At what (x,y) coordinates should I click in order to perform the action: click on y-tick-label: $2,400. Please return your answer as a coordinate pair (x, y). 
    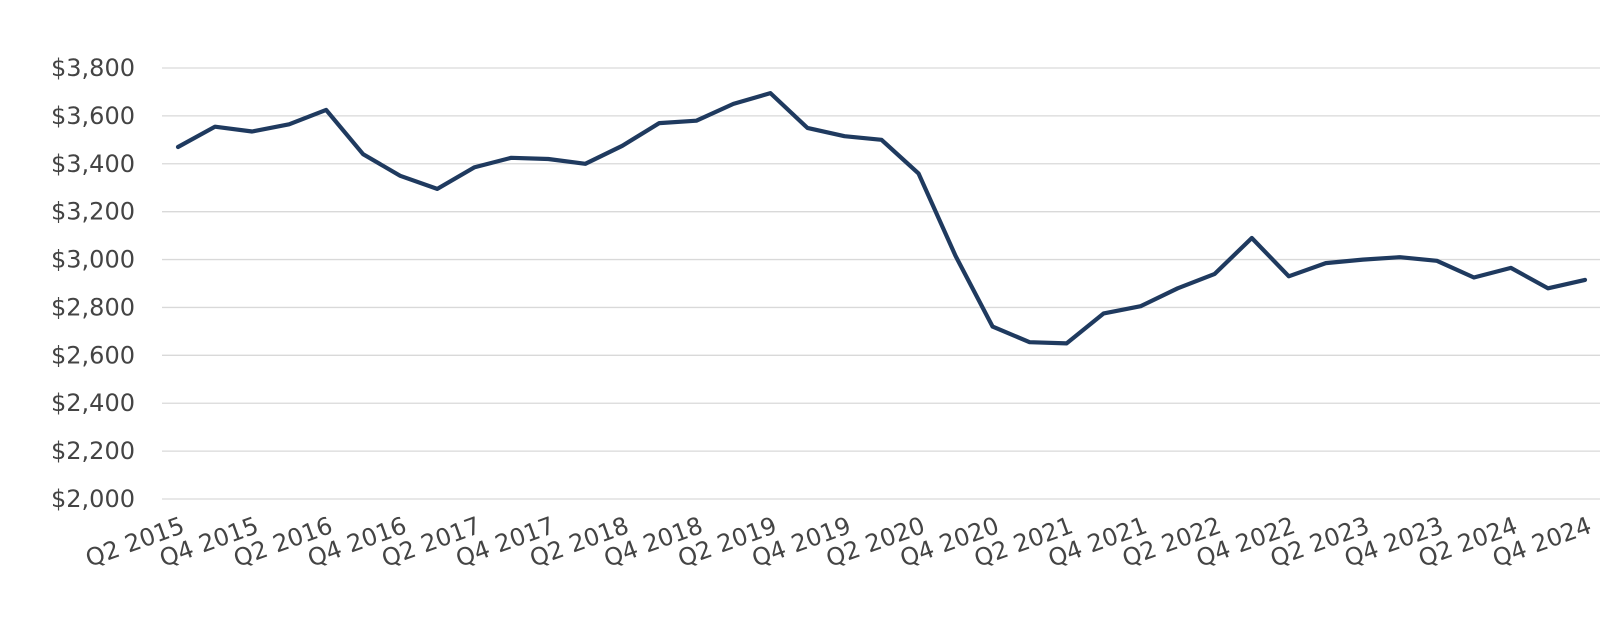
    Looking at the image, I should click on (93, 403).